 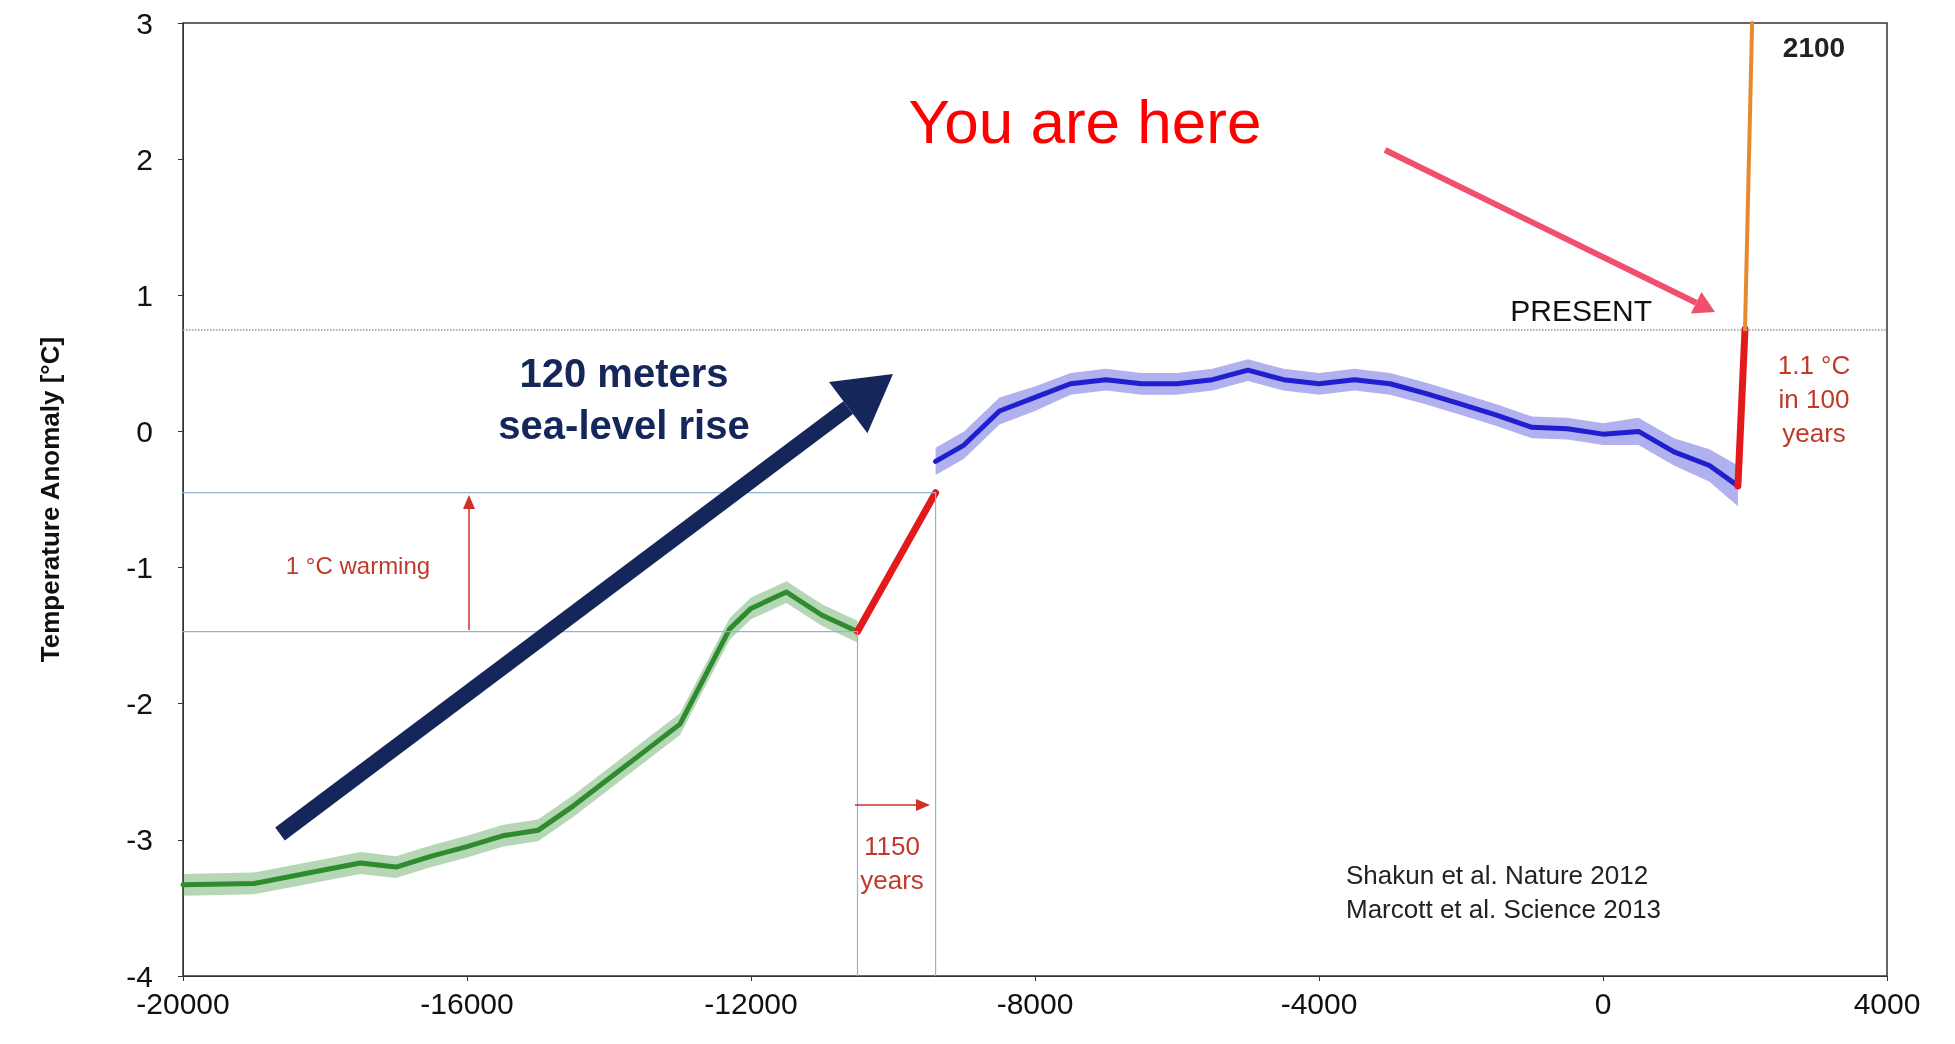 What do you see at coordinates (1603, 1003) in the screenshot?
I see `x-tick-label: 0` at bounding box center [1603, 1003].